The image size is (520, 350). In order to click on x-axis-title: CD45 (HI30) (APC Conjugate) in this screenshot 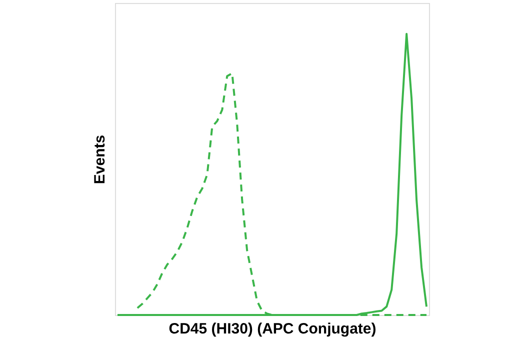, I will do `click(272, 329)`.